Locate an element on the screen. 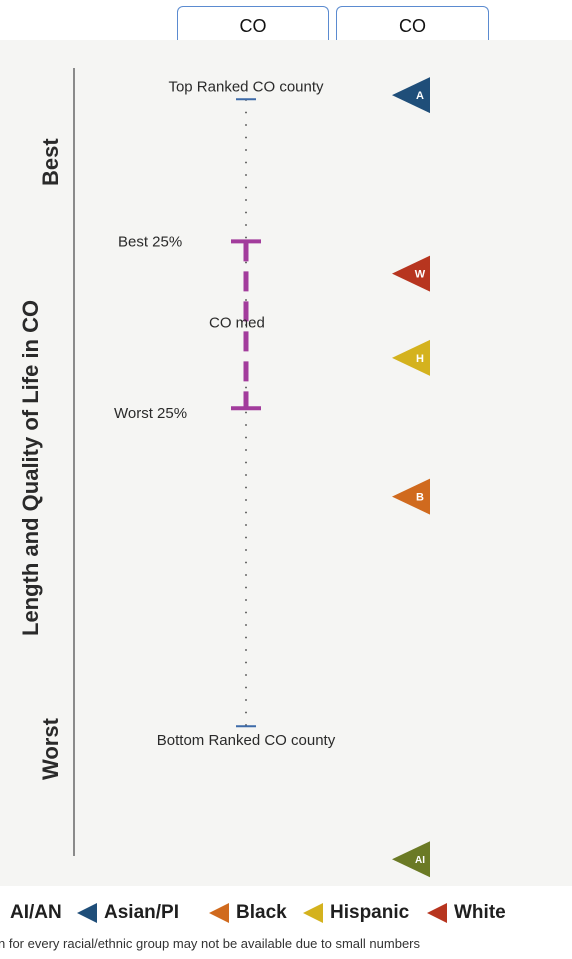  axis-line is located at coordinates (74, 462).